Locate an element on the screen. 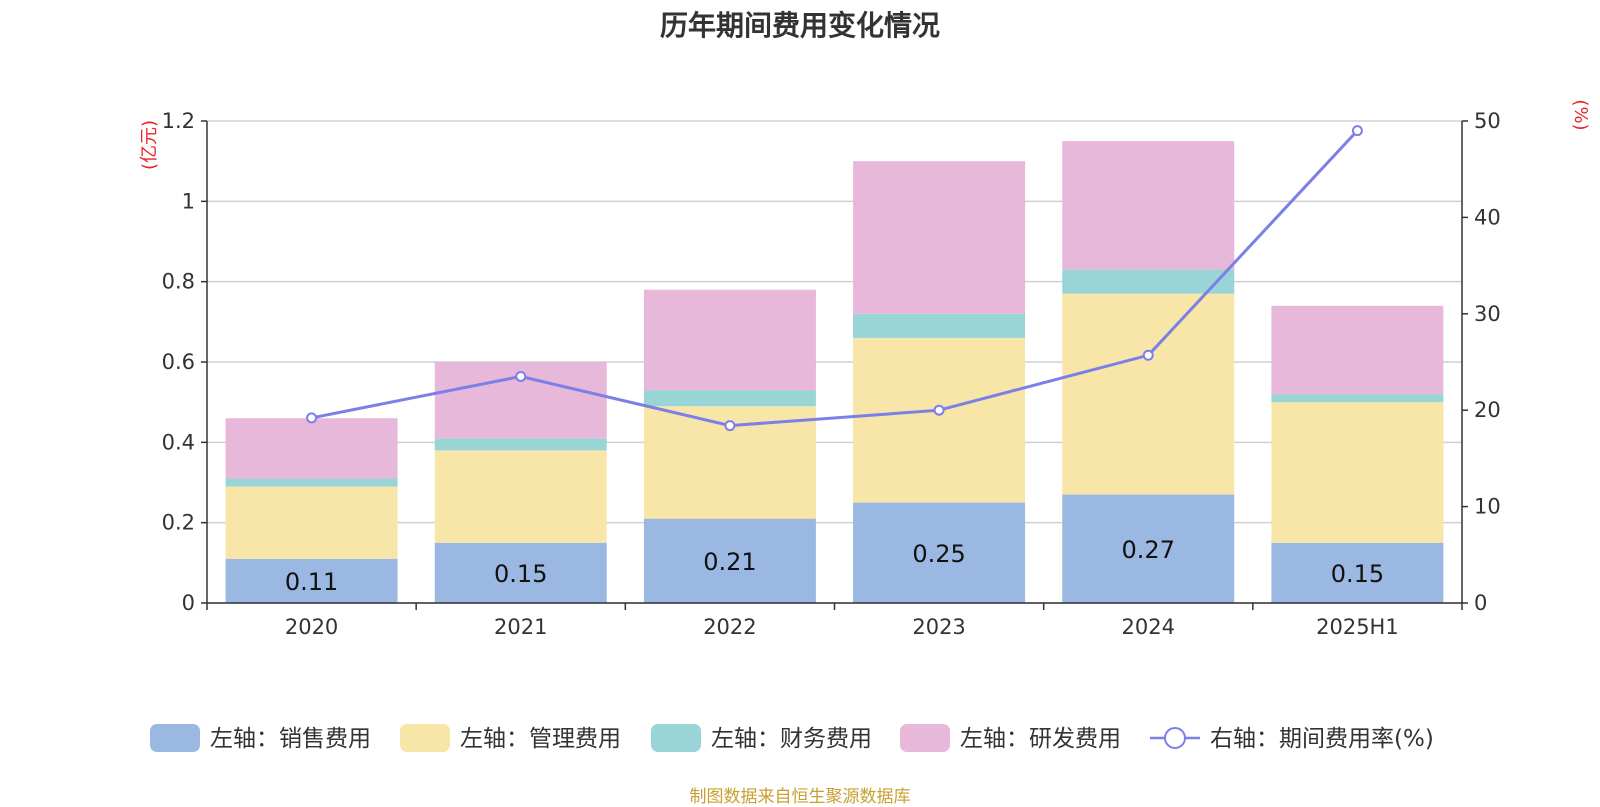 This screenshot has width=1600, height=807. left-tick-label: 0.6 is located at coordinates (178, 362).